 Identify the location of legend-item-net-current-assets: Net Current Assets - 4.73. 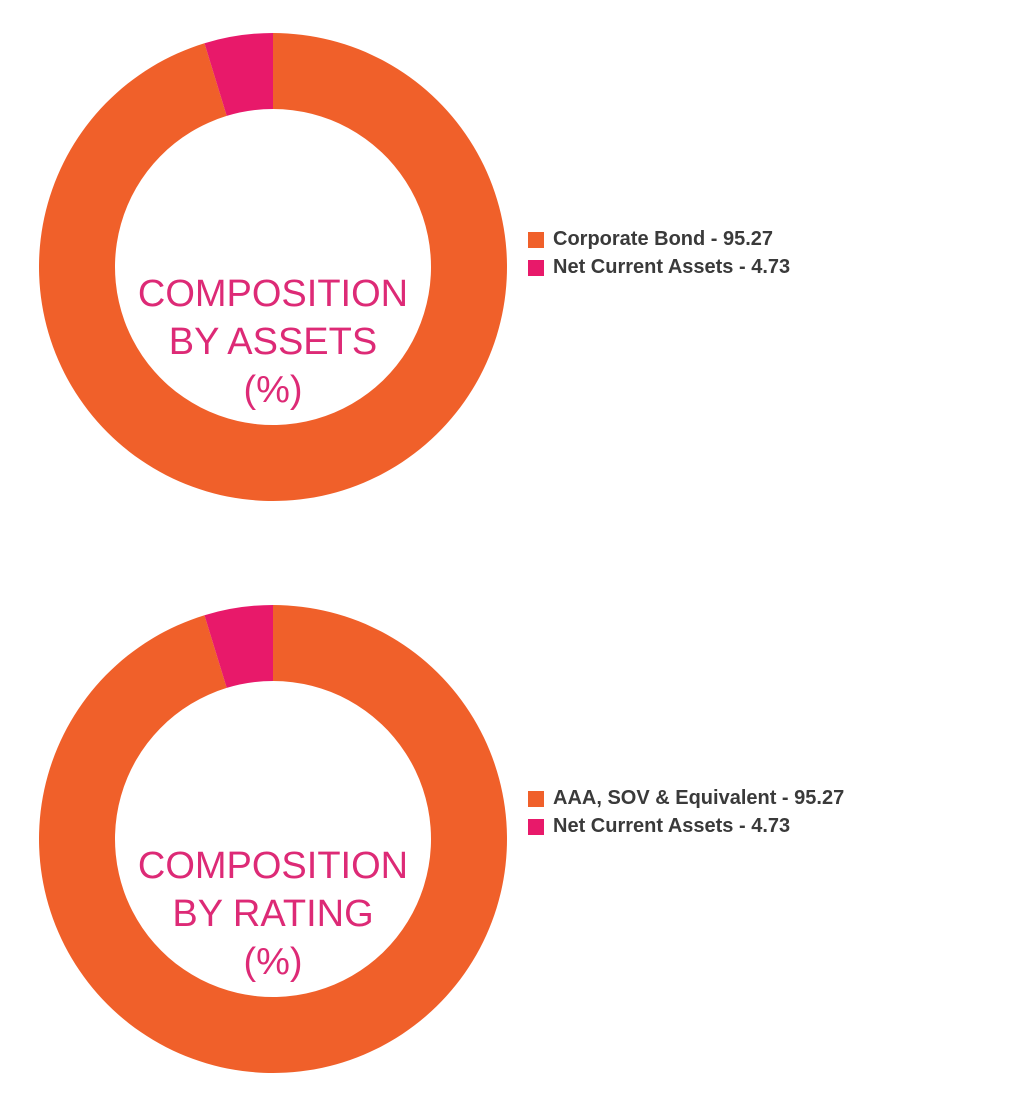
(688, 267).